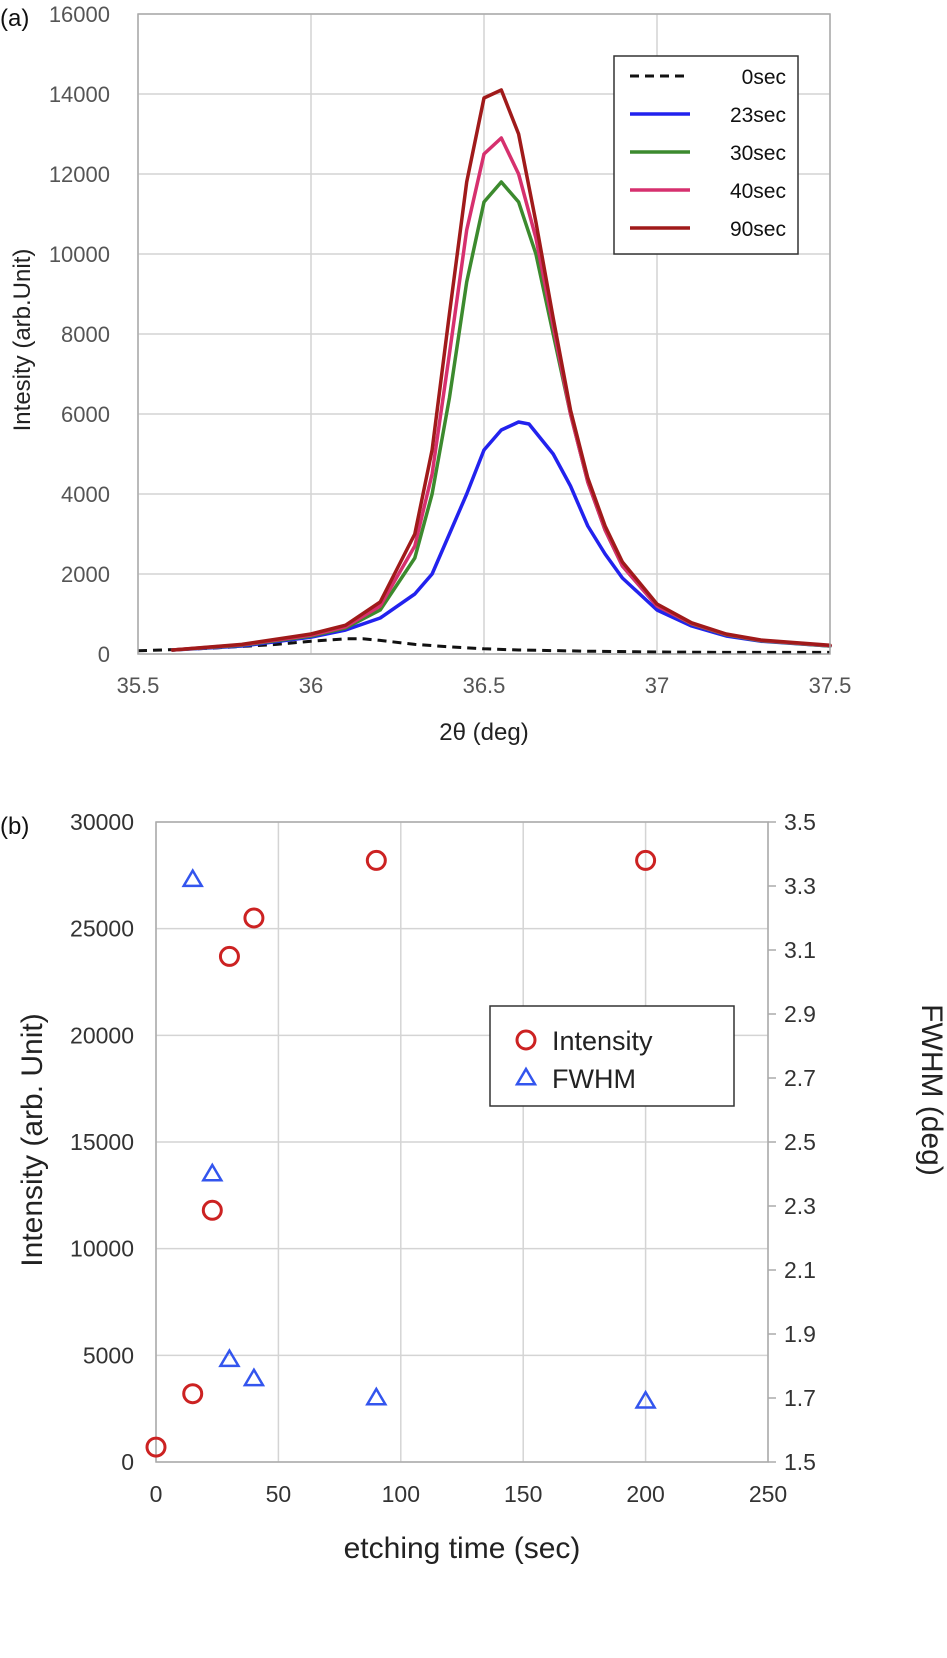 The width and height of the screenshot is (947, 1658). I want to click on panel-b-left-y-axis-title: Intensity (arb. Unit), so click(32, 1139).